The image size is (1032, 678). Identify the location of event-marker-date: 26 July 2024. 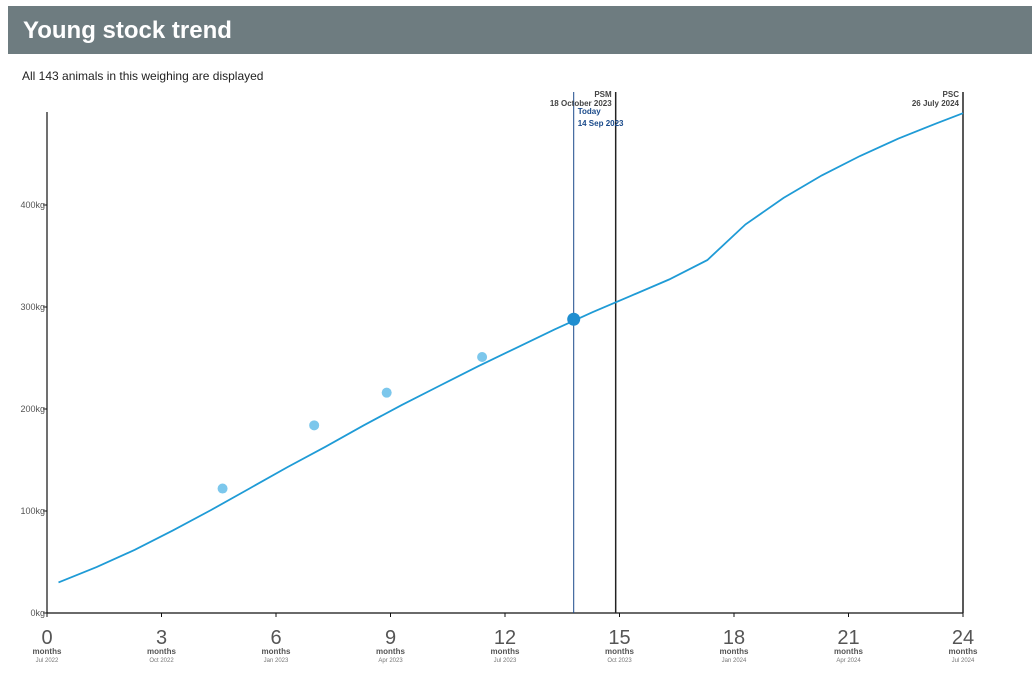
(936, 103).